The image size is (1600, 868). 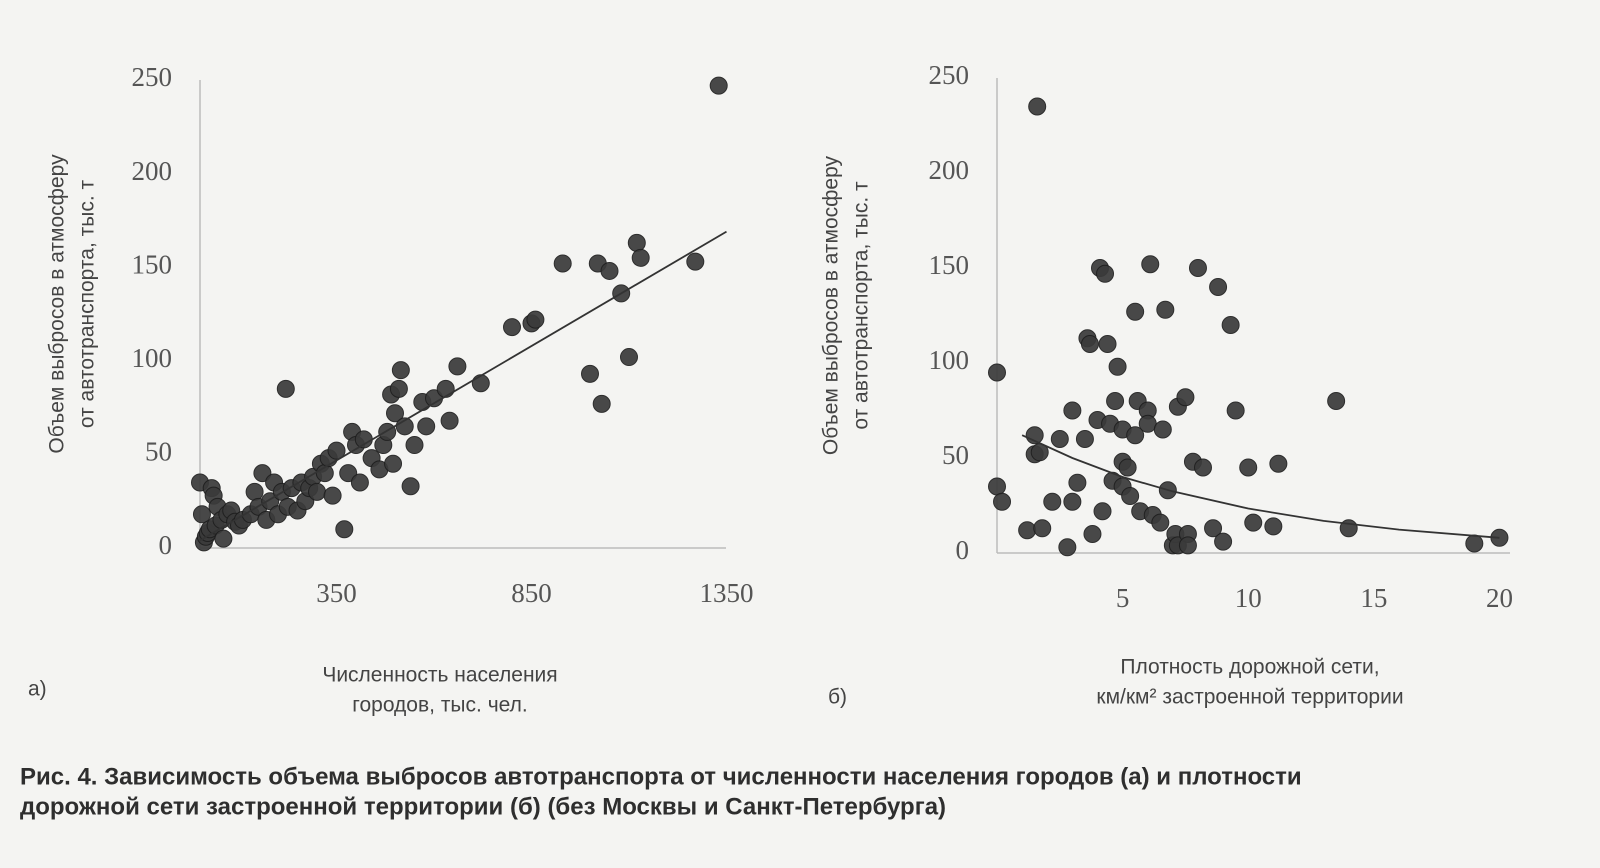 What do you see at coordinates (837, 697) in the screenshot?
I see `panel-label: б)` at bounding box center [837, 697].